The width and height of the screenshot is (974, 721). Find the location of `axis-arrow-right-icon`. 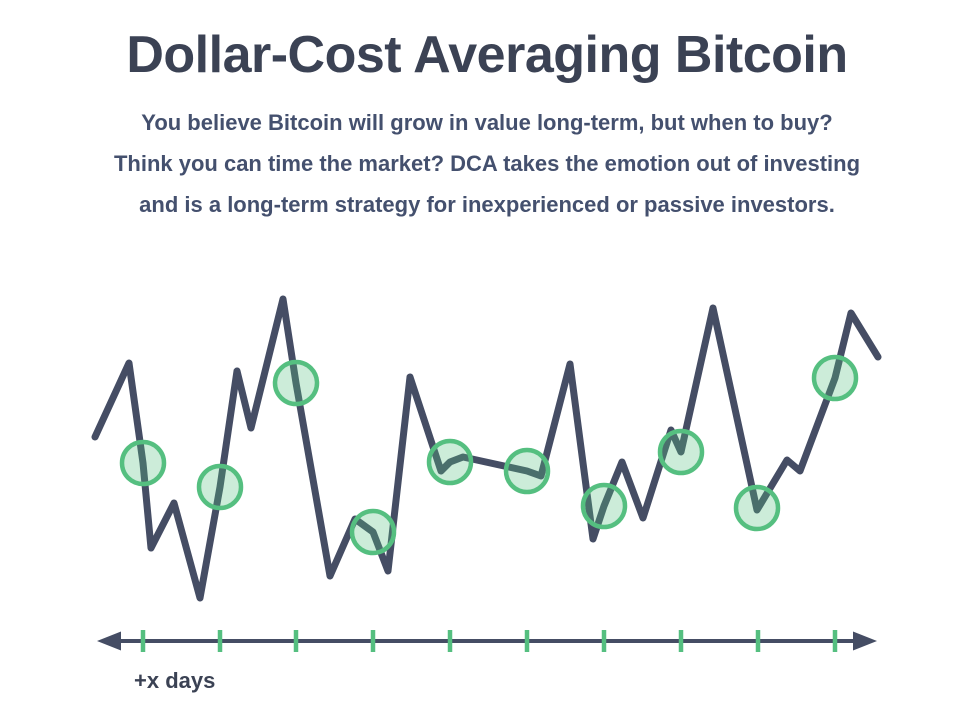

axis-arrow-right-icon is located at coordinates (865, 641).